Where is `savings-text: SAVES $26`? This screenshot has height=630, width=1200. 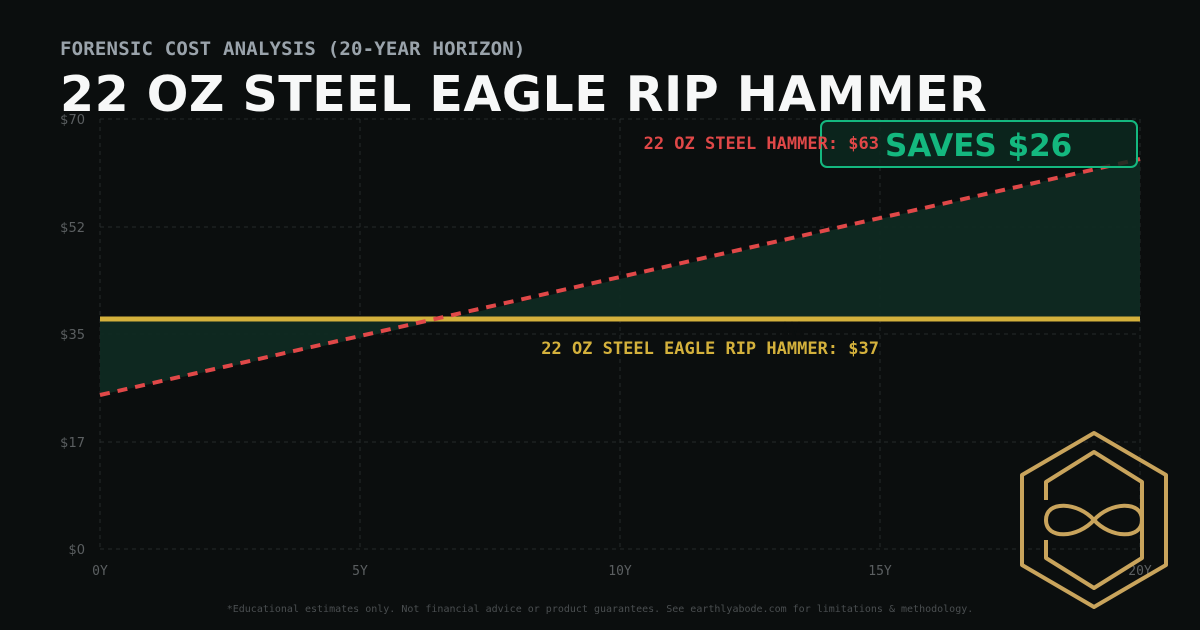 savings-text: SAVES $26 is located at coordinates (979, 146).